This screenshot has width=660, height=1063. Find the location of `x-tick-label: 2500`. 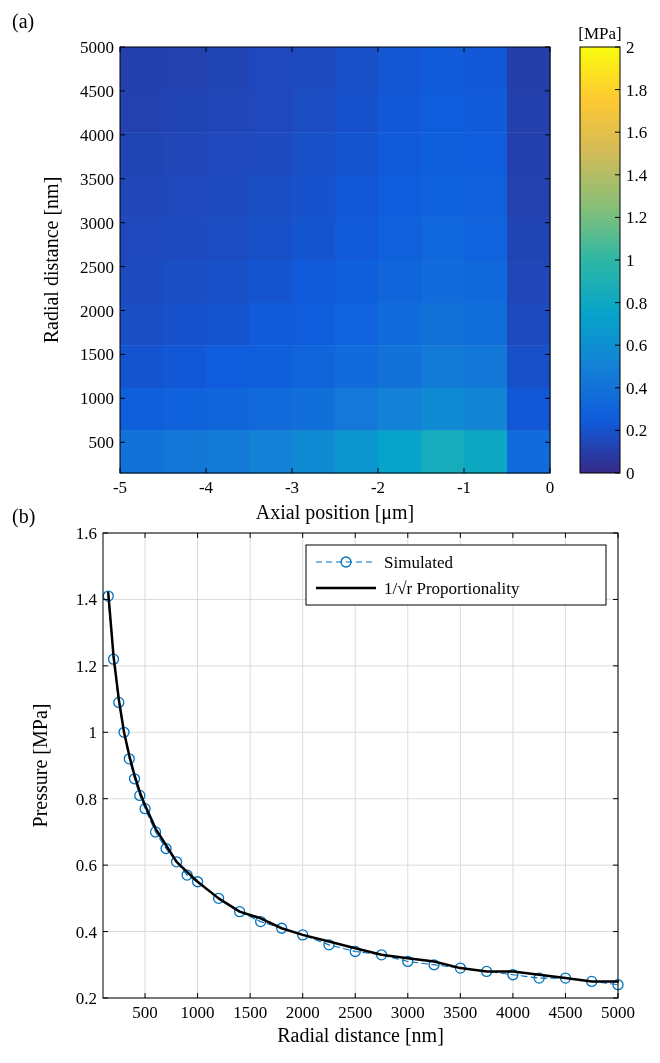

x-tick-label: 2500 is located at coordinates (355, 1012).